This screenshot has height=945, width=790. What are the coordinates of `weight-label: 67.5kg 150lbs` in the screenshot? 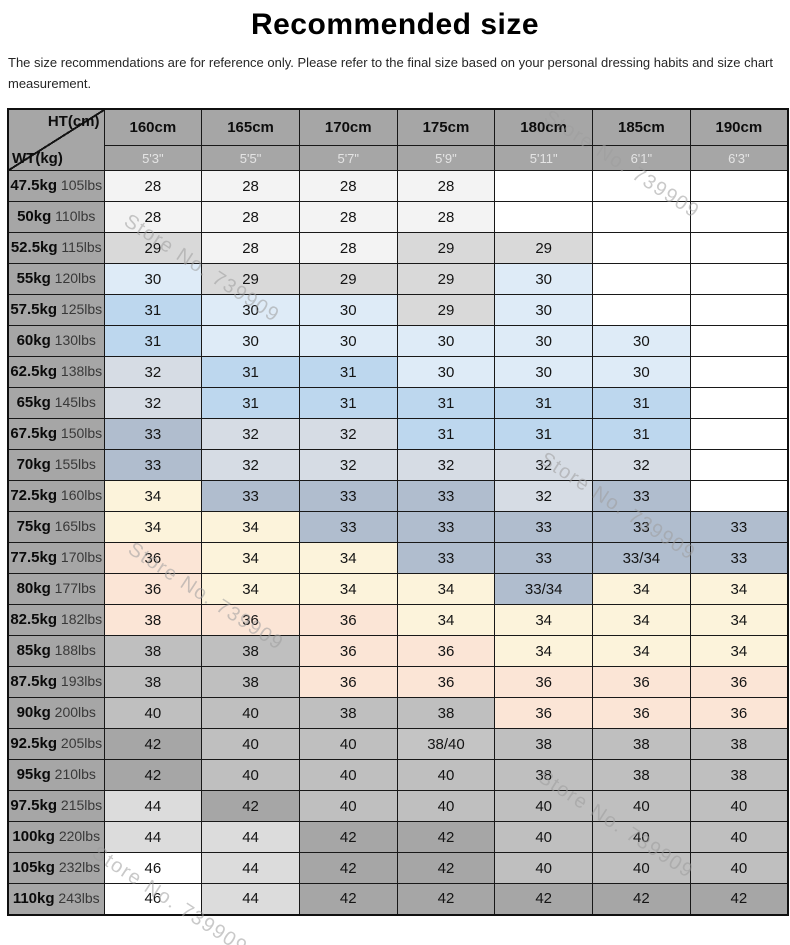 It's located at (56, 434).